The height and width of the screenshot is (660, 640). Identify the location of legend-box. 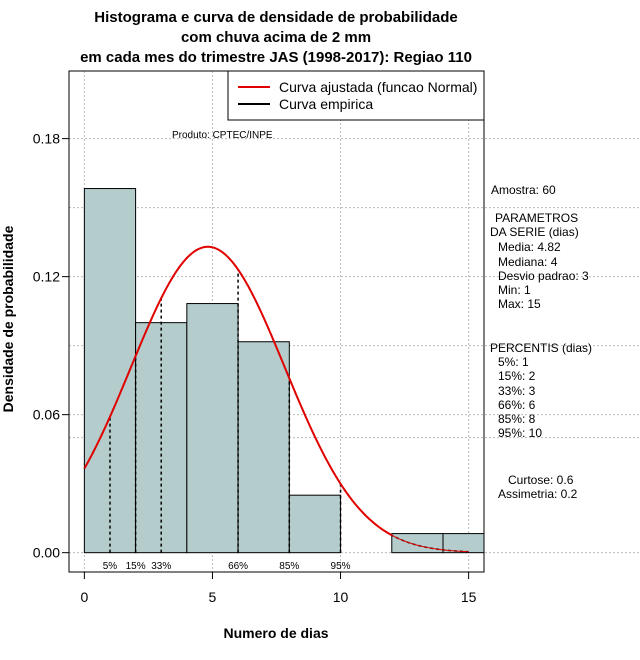
(356, 95).